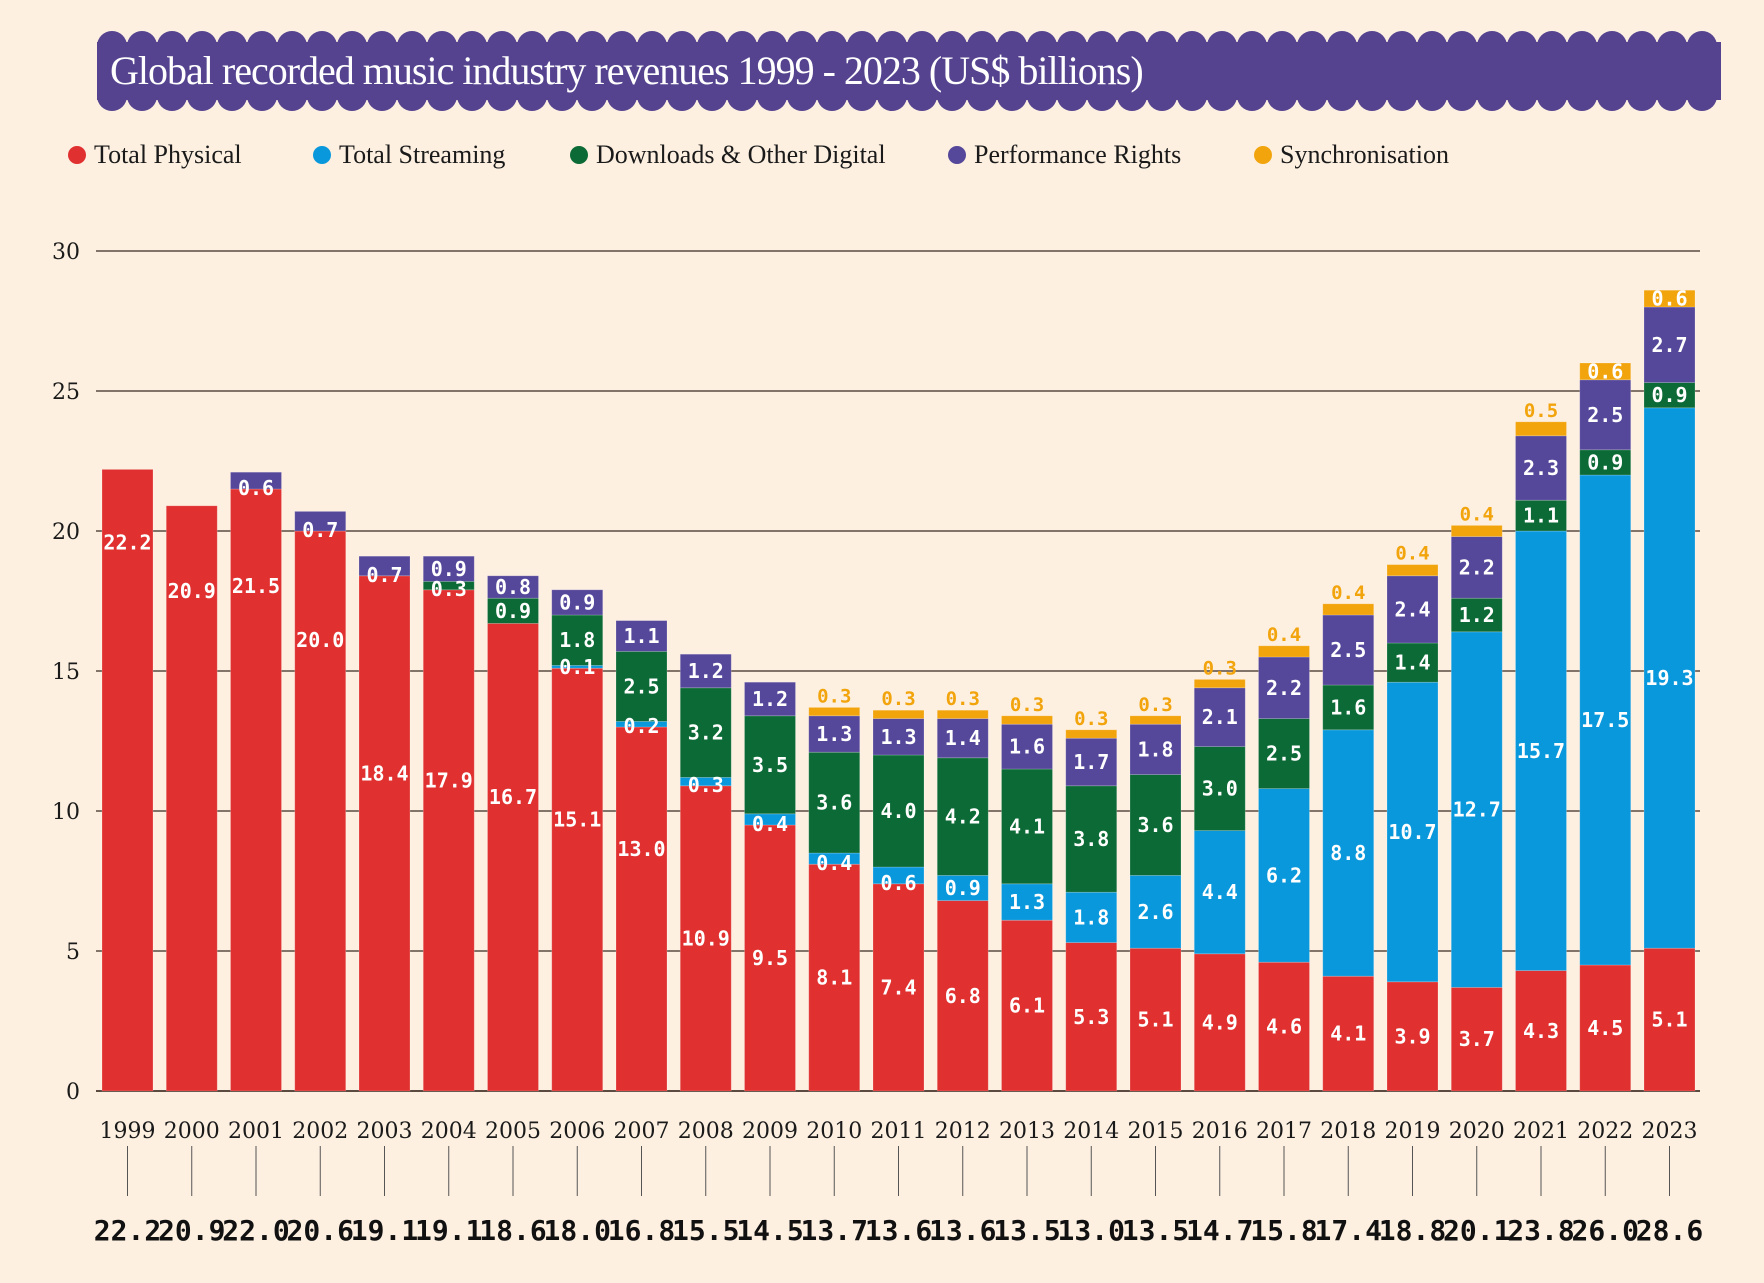 Image resolution: width=1764 pixels, height=1283 pixels. Describe the element at coordinates (1284, 858) in the screenshot. I see `bar-2017: 4.6 6.2 2.5 2.2 0.4` at that location.